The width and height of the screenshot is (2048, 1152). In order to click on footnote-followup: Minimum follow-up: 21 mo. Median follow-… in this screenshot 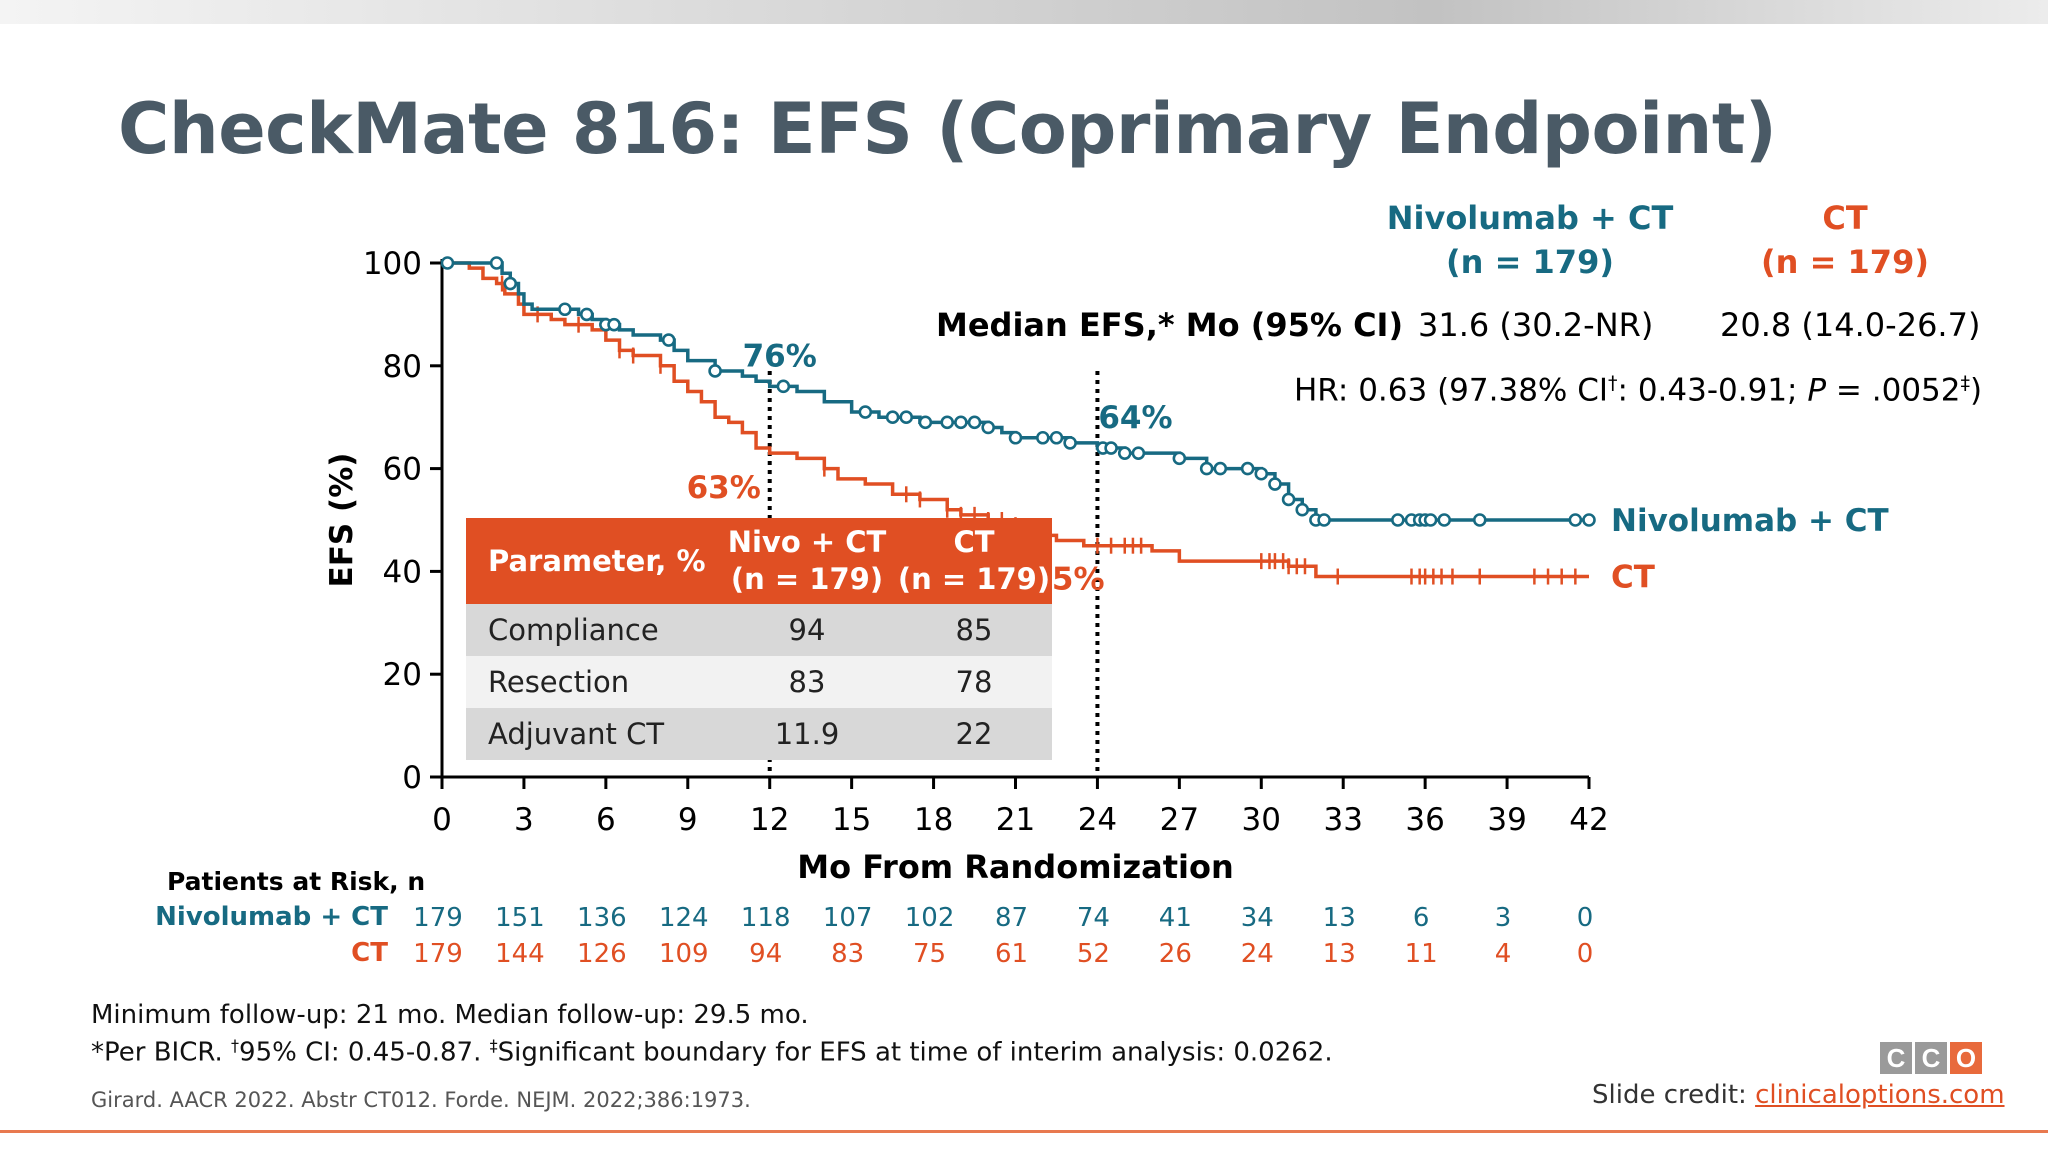, I will do `click(450, 1015)`.